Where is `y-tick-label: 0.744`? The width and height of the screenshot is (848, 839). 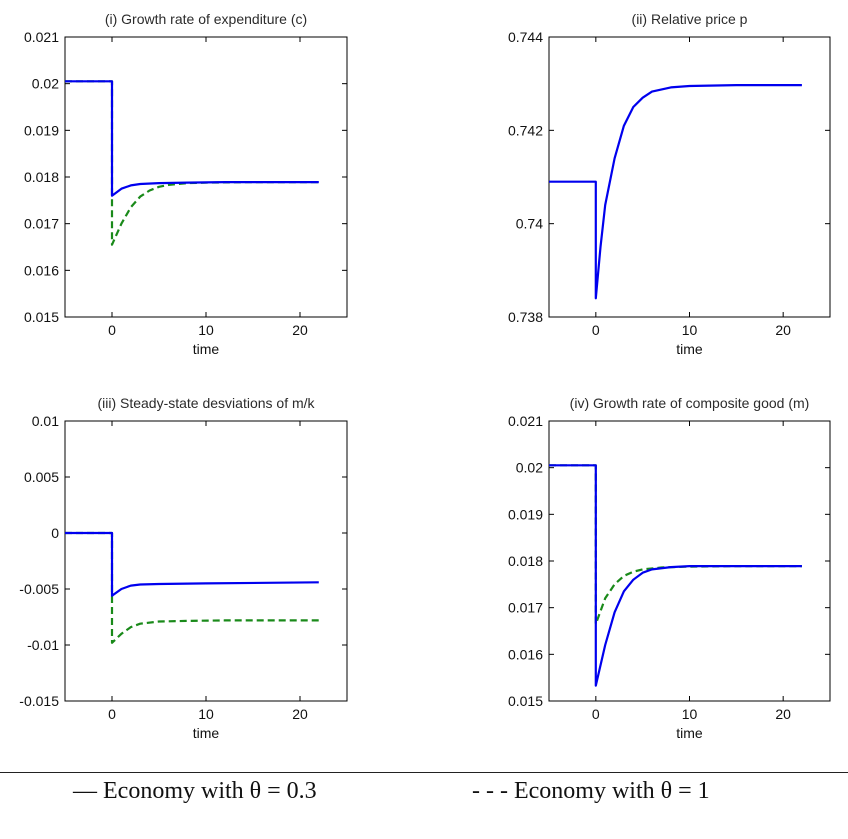
y-tick-label: 0.744 is located at coordinates (525, 37).